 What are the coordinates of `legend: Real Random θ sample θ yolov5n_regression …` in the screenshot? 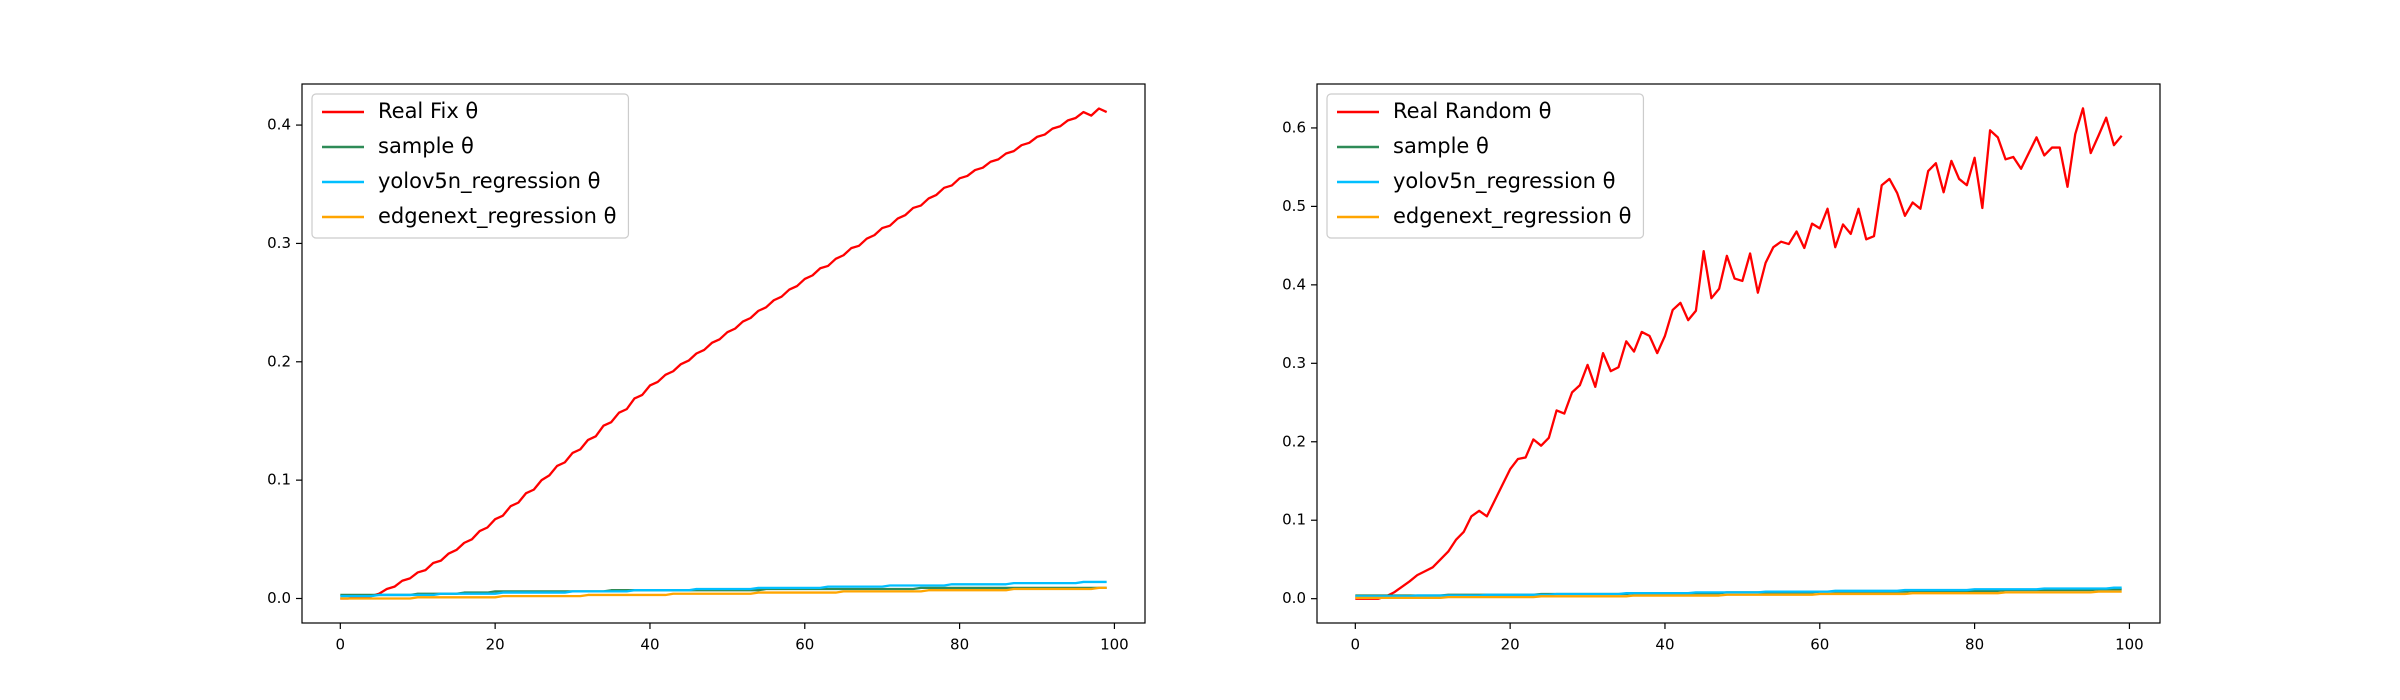 It's located at (1485, 166).